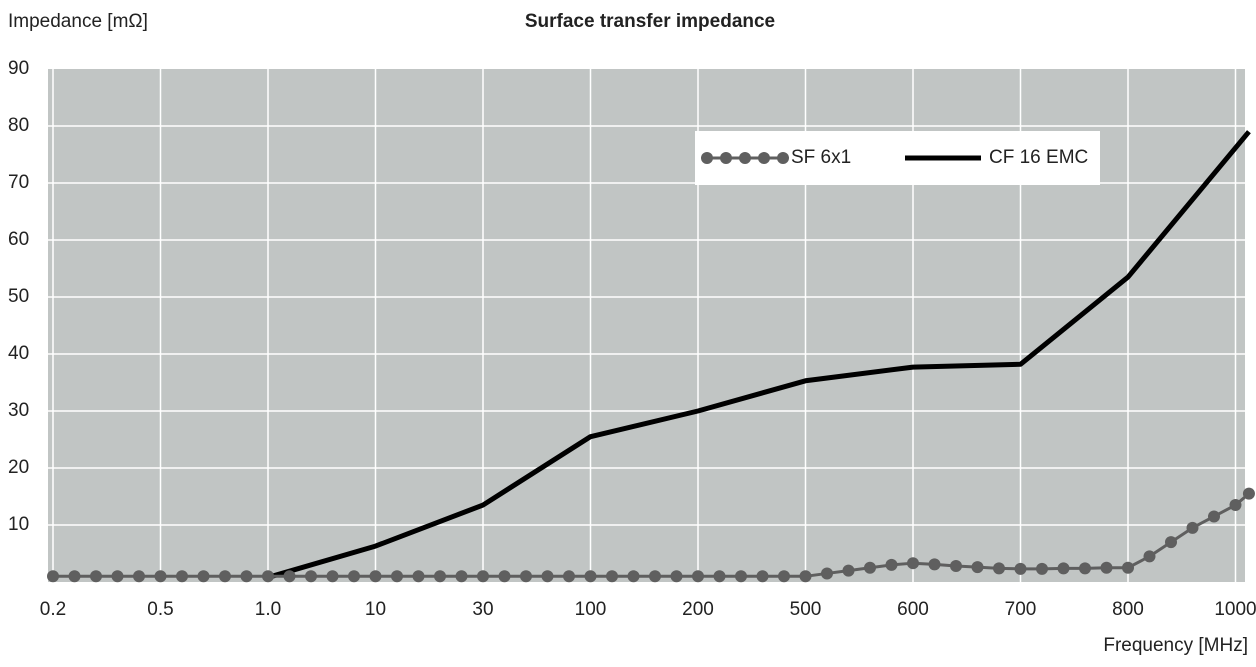 The image size is (1256, 667). Describe the element at coordinates (18, 68) in the screenshot. I see `y-tick-label: 90` at that location.